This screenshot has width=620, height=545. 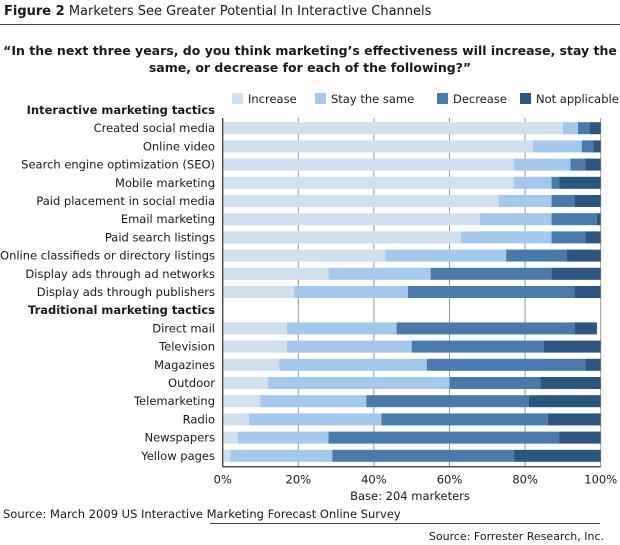 I want to click on category-label: Online classifieds or directory listings, so click(x=107, y=256).